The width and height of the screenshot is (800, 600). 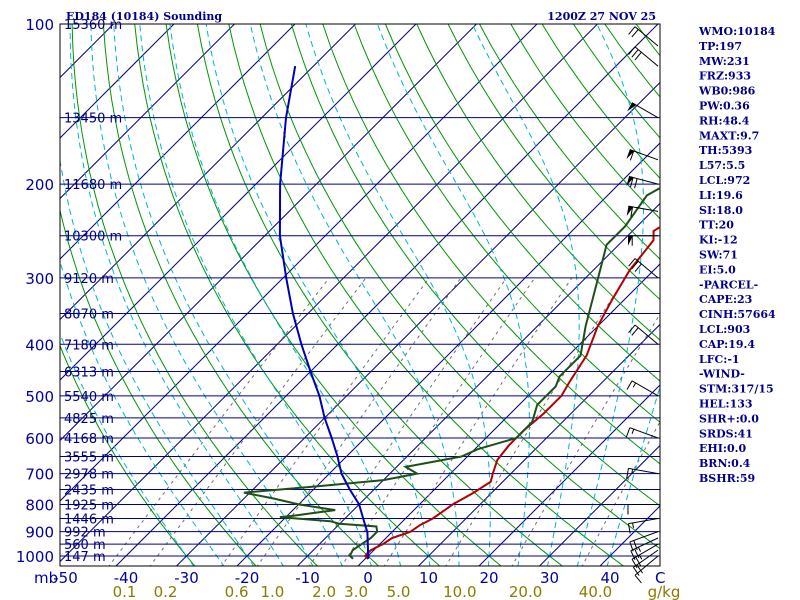 What do you see at coordinates (634, 385) in the screenshot?
I see `wind-barb-half-flag` at bounding box center [634, 385].